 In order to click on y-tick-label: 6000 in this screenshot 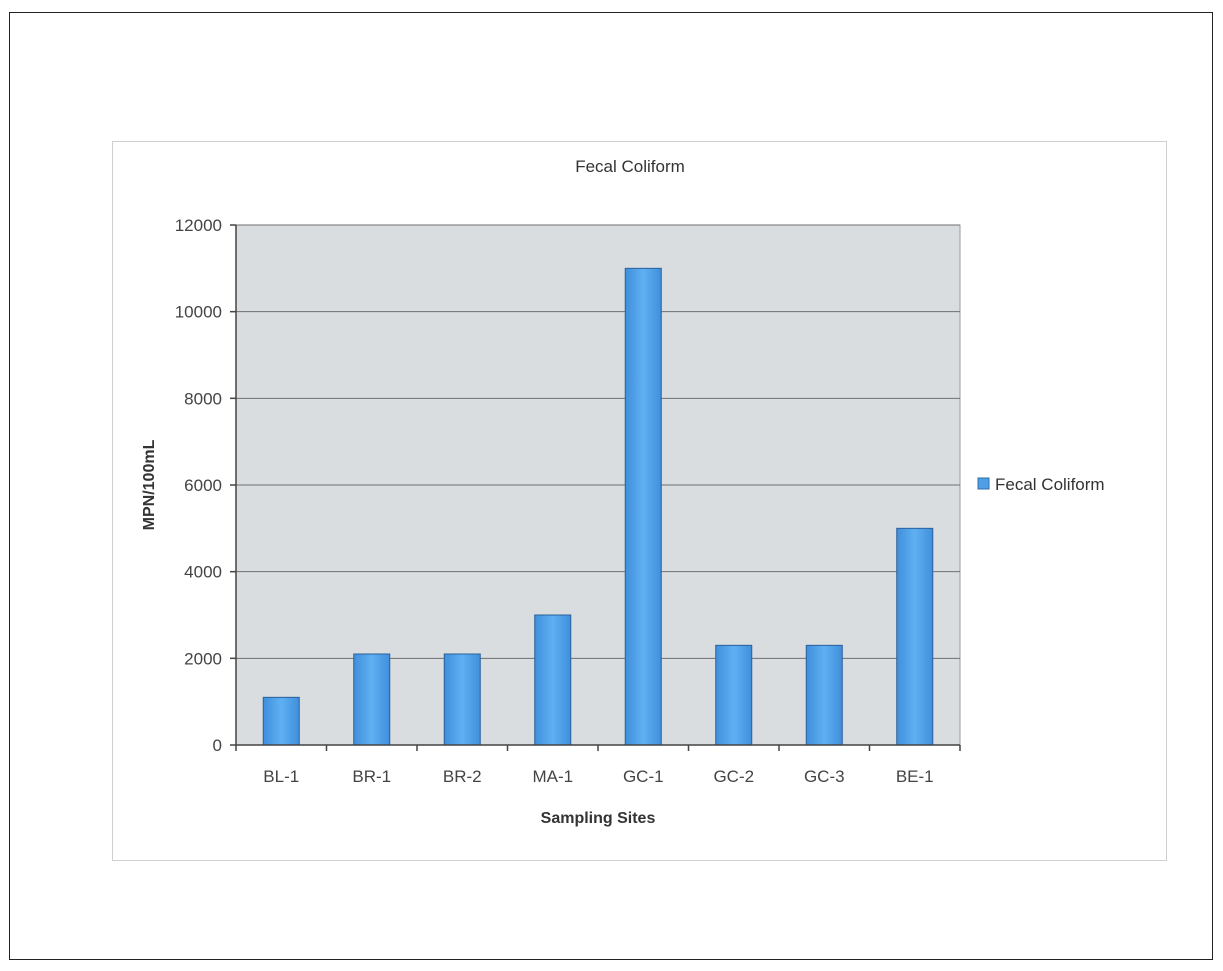, I will do `click(203, 485)`.